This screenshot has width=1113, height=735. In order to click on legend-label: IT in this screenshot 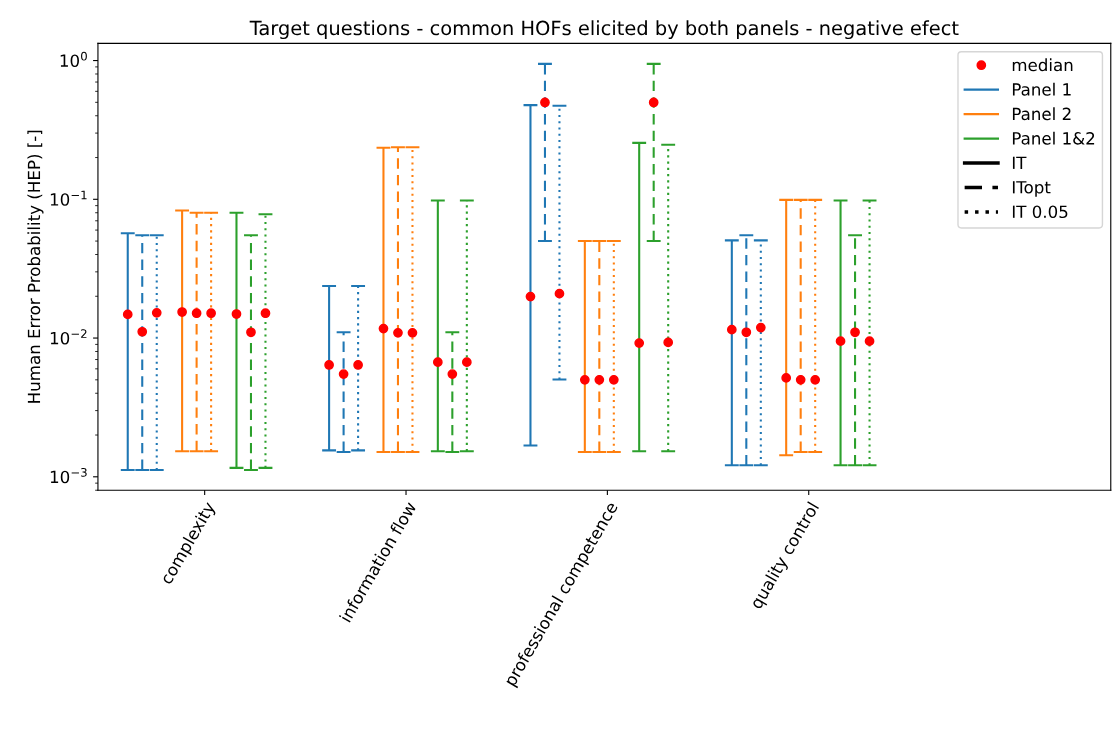, I will do `click(1019, 162)`.